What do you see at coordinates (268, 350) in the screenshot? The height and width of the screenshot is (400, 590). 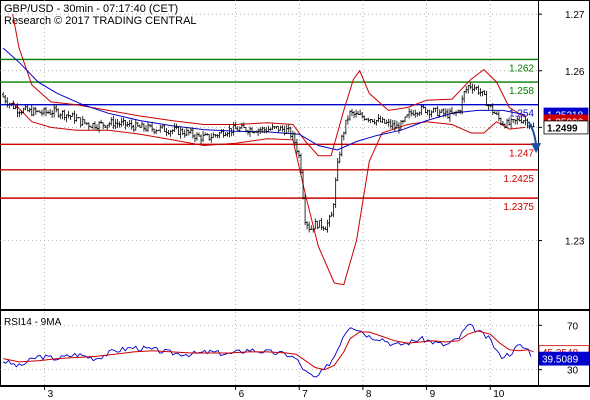 I see `rsi-panel` at bounding box center [268, 350].